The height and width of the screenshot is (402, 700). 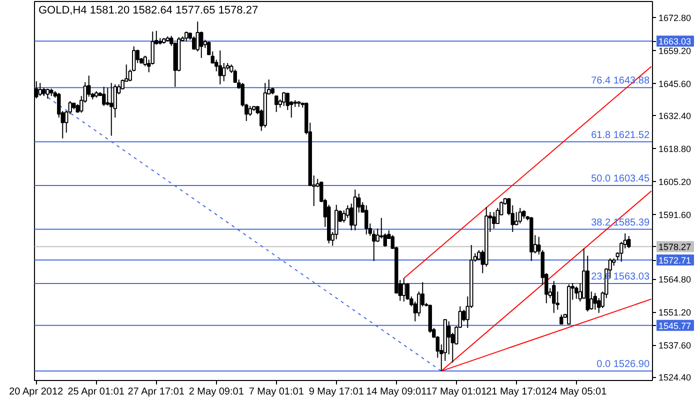 I want to click on x-tick-label: 21 May 17:01, so click(x=517, y=392).